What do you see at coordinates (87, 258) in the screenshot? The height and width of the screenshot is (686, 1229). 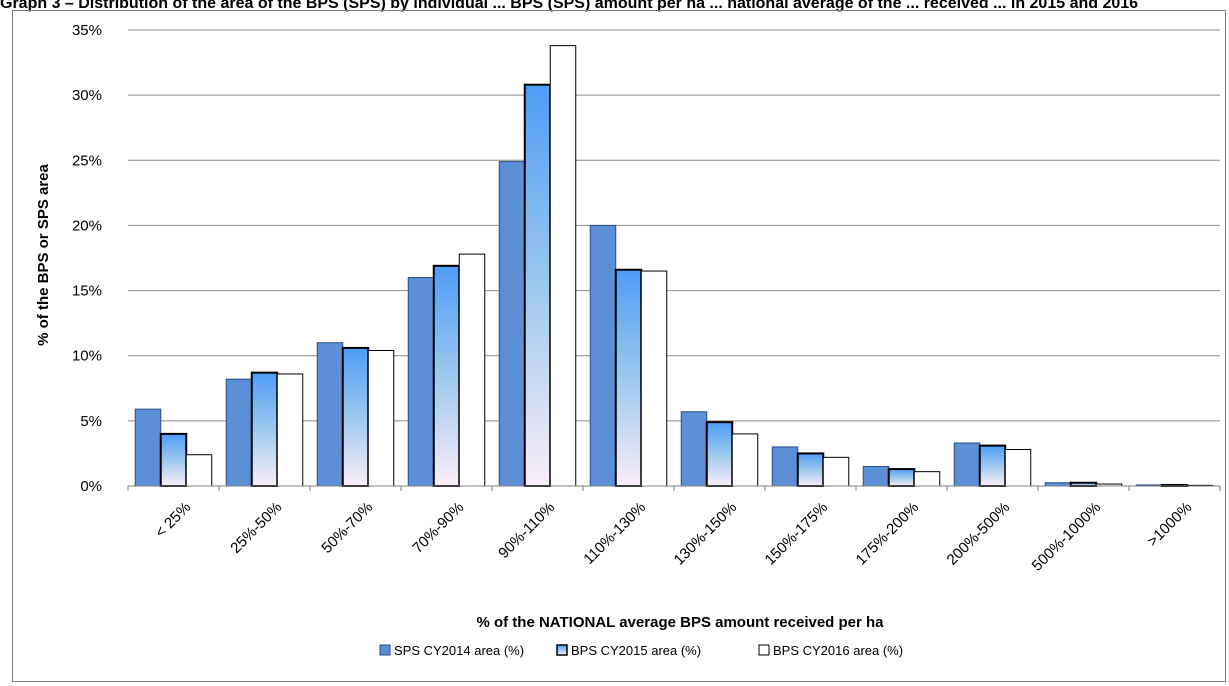 I see `y-axis-ticks: 0% 5% 10% 15% 20% 25% 30% 35%` at bounding box center [87, 258].